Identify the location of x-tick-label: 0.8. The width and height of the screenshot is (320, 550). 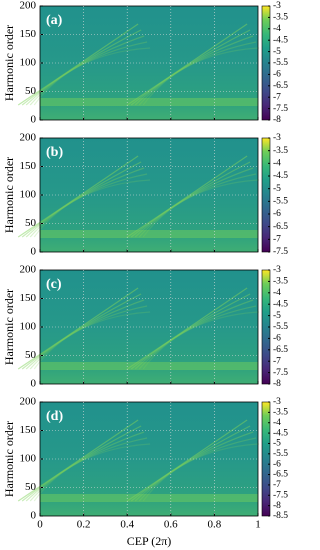
(215, 525).